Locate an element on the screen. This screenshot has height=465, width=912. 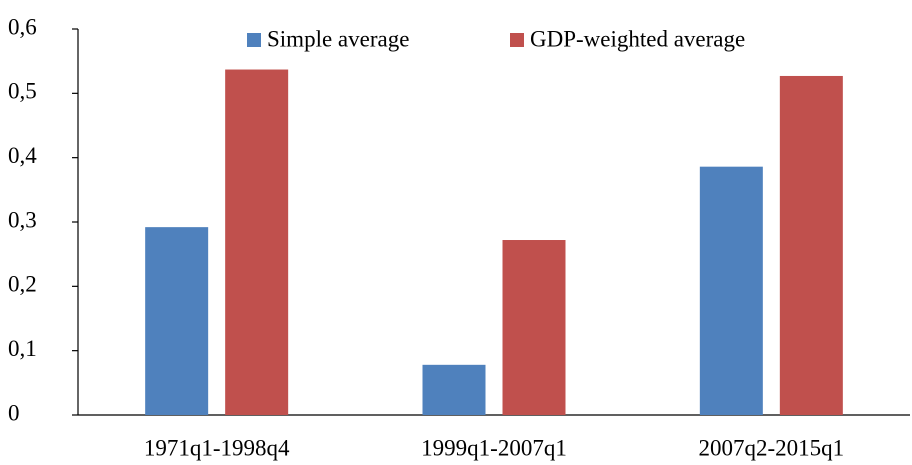
legend-label: Simple average is located at coordinates (338, 38).